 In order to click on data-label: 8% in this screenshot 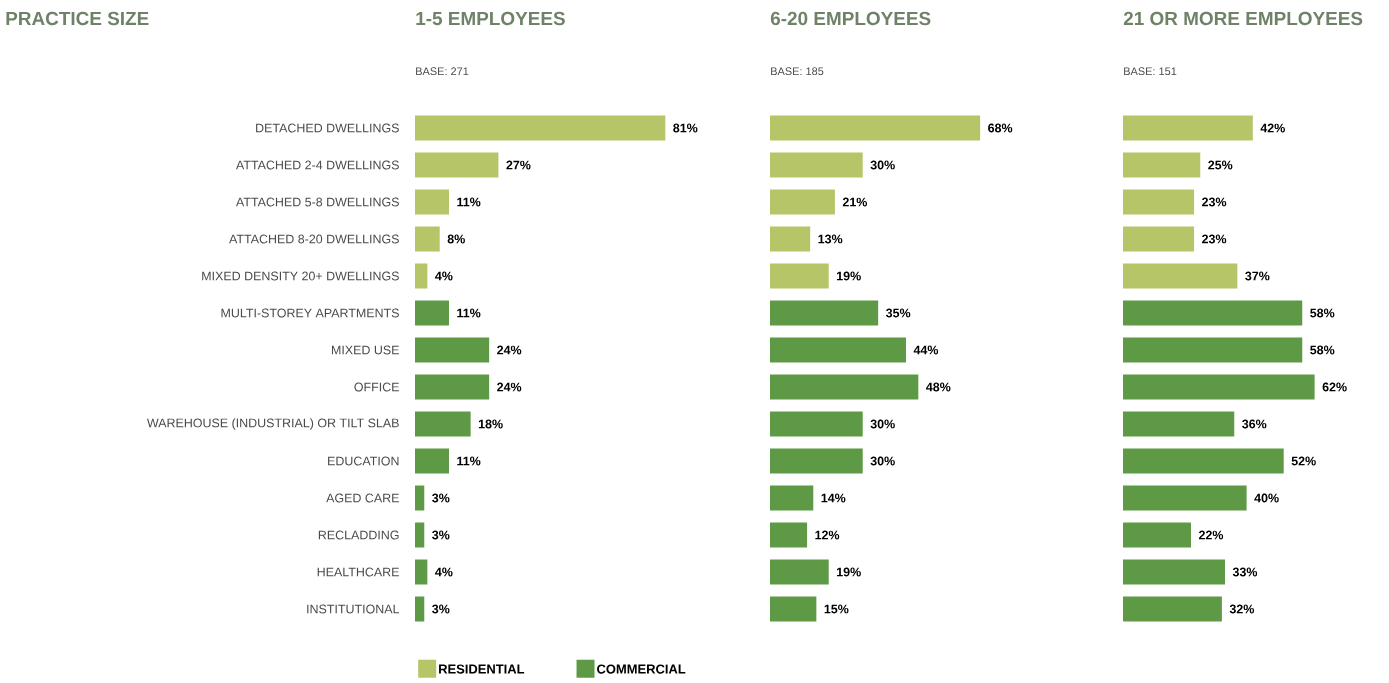, I will do `click(456, 239)`.